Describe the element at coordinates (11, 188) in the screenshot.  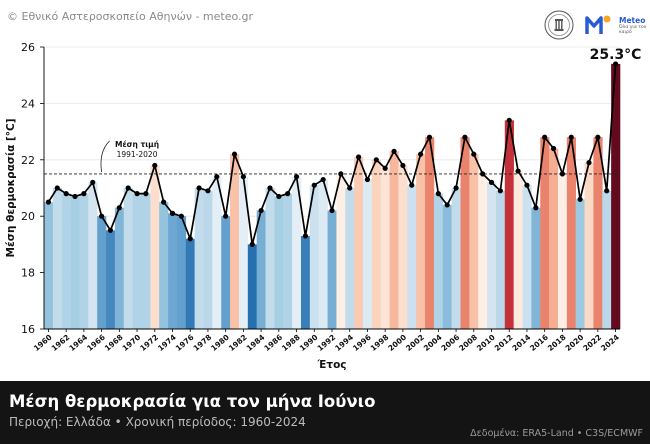
I see `y-axis-label: Μέση θερμοκρασία [°C]` at that location.